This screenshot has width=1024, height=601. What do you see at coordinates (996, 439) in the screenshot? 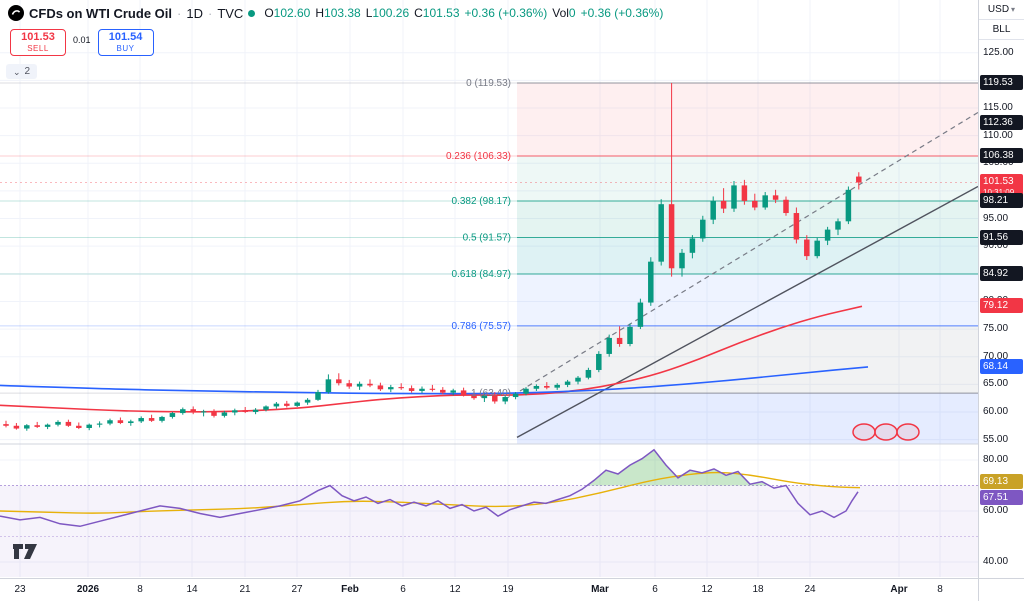
I see `price-tick: 55.00` at bounding box center [996, 439].